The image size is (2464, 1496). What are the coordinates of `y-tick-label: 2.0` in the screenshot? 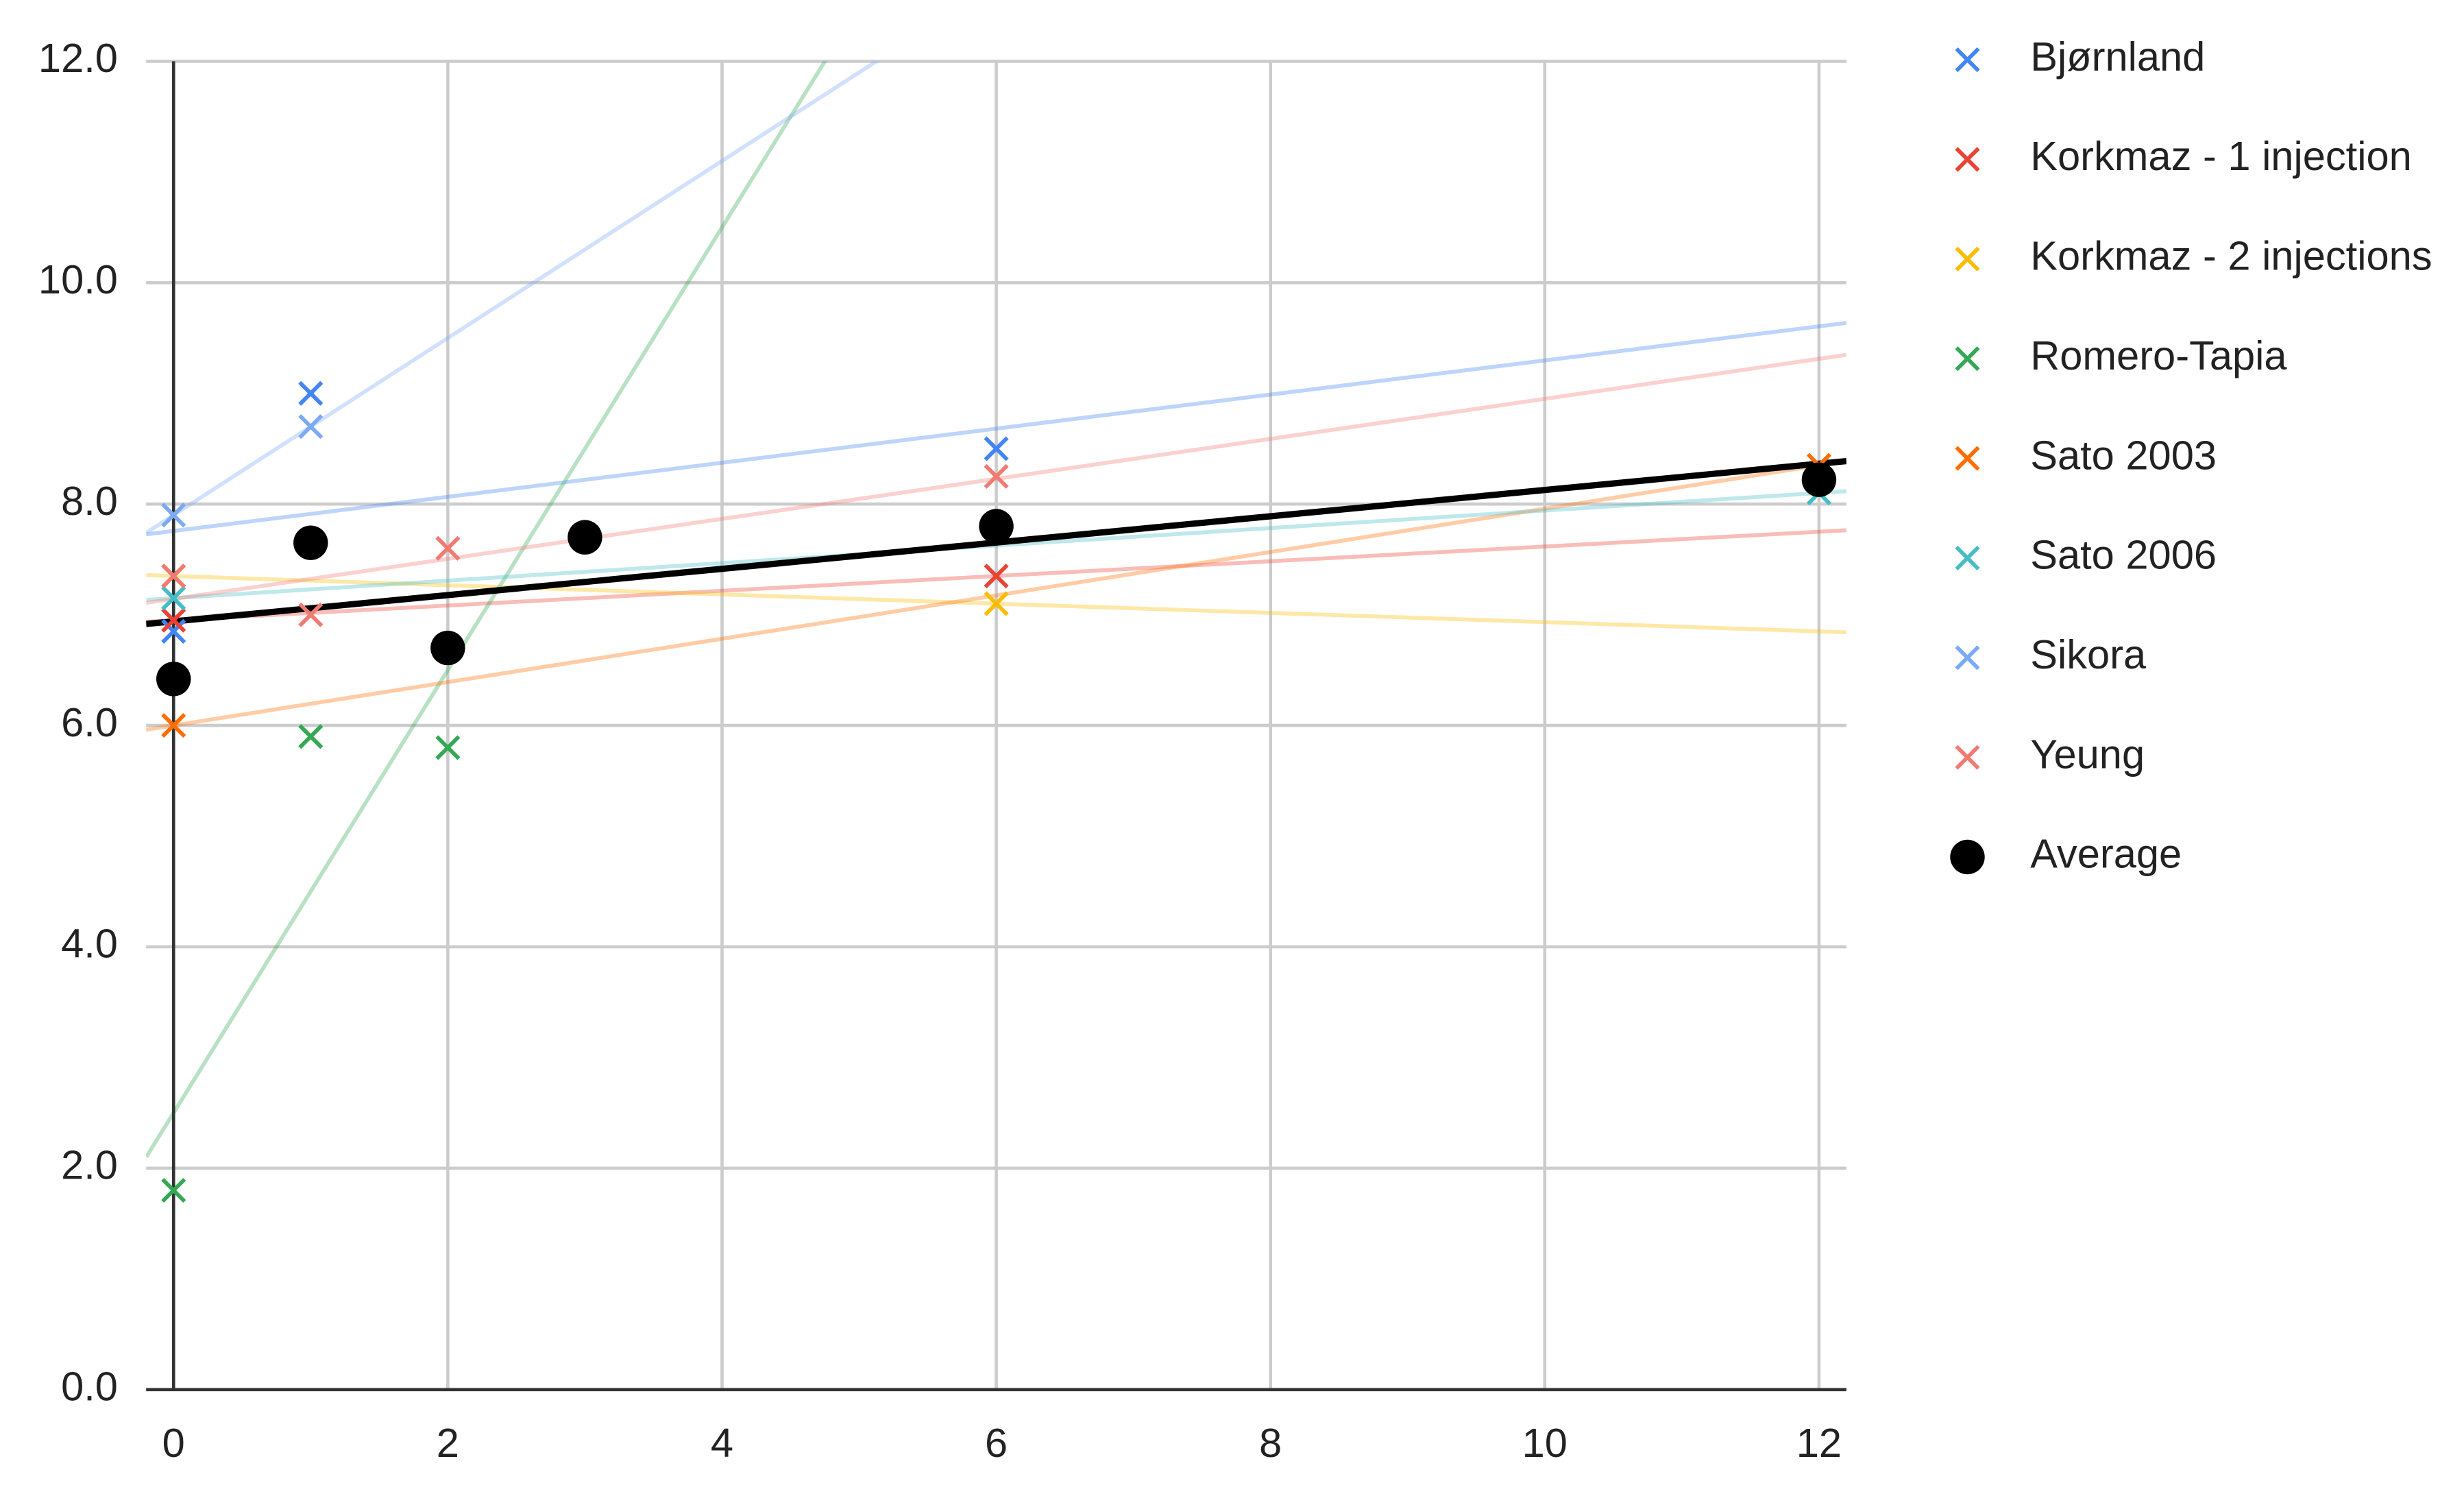 It's located at (89, 1165).